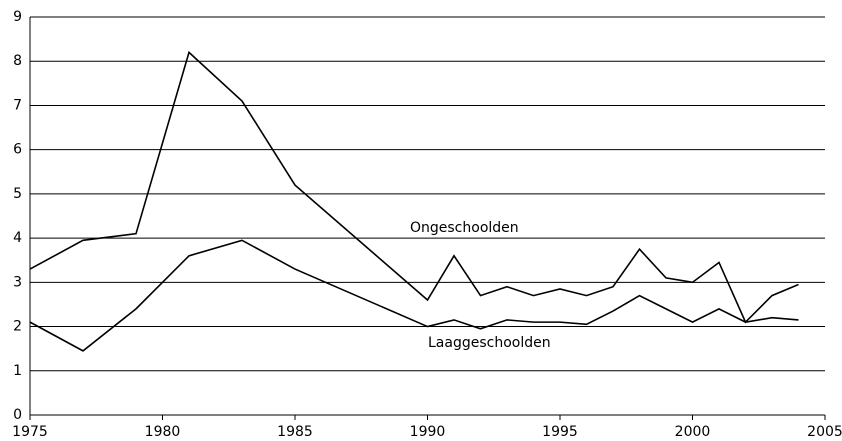 The width and height of the screenshot is (842, 441). What do you see at coordinates (17, 150) in the screenshot?
I see `y-tick-label: 6` at bounding box center [17, 150].